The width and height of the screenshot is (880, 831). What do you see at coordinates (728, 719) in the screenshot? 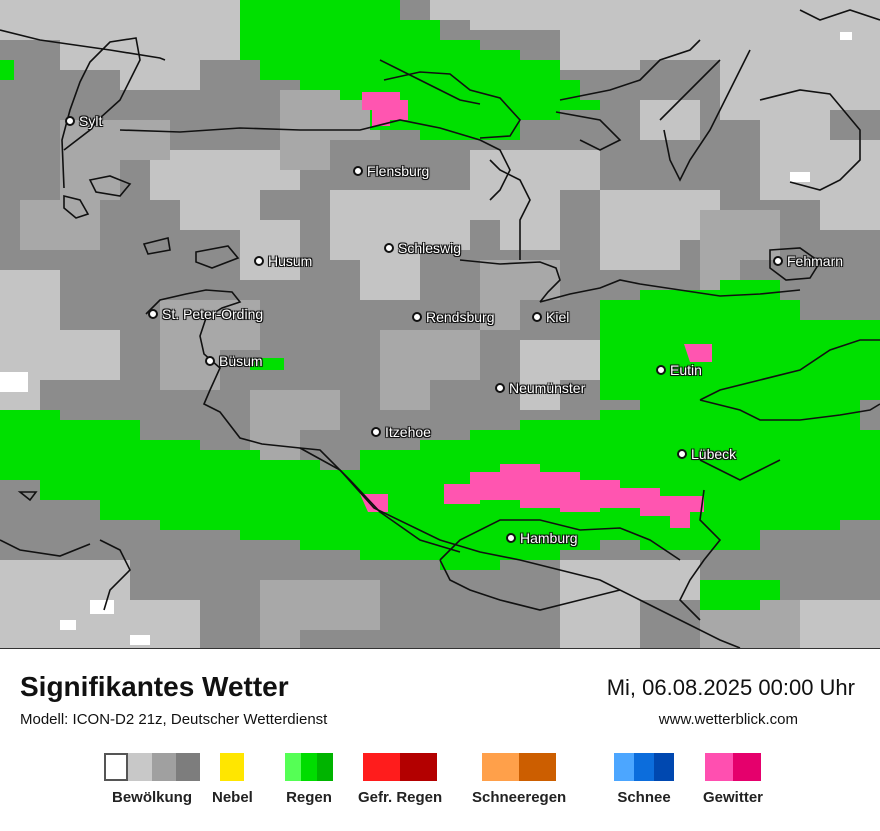
I see `website-link: www.wetterblick.com` at bounding box center [728, 719].